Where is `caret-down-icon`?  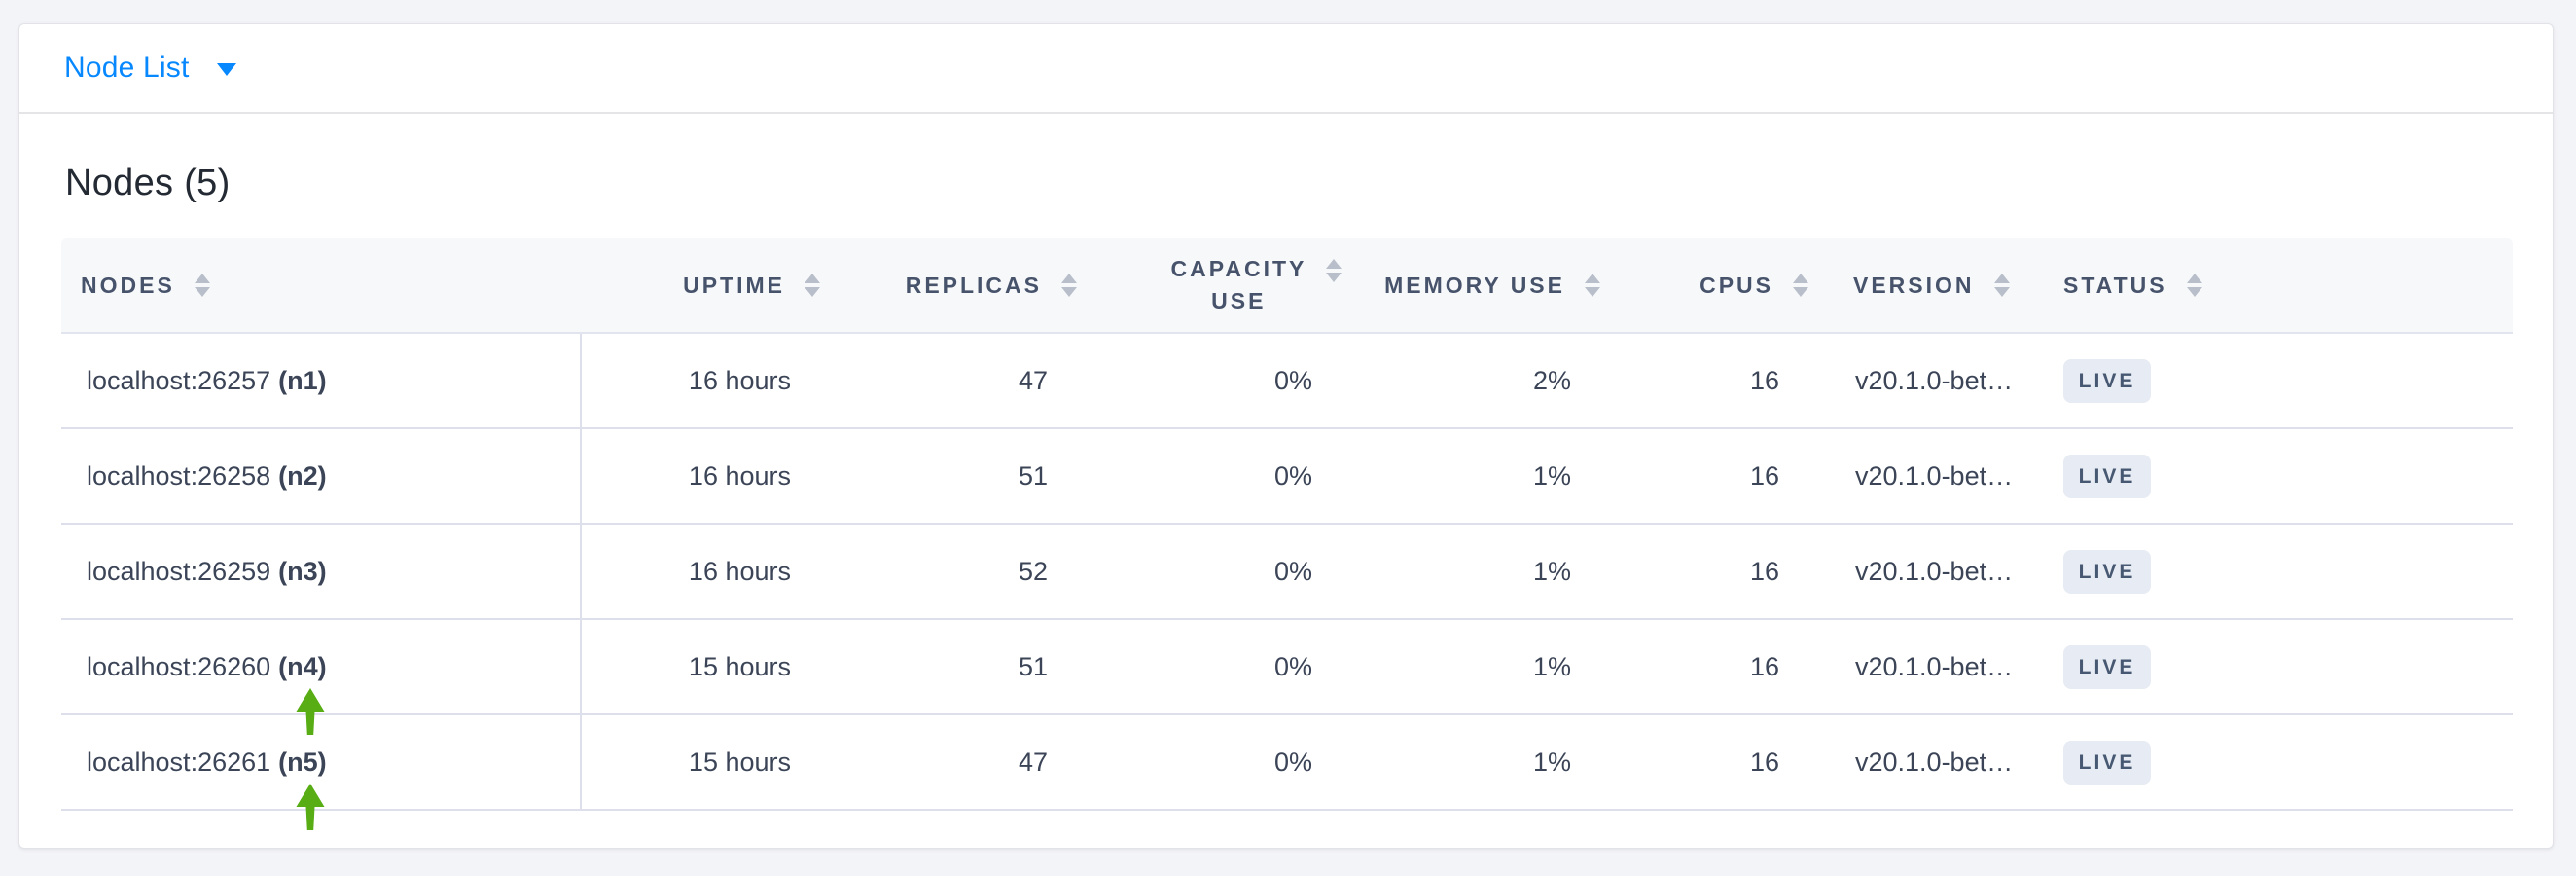 caret-down-icon is located at coordinates (226, 69).